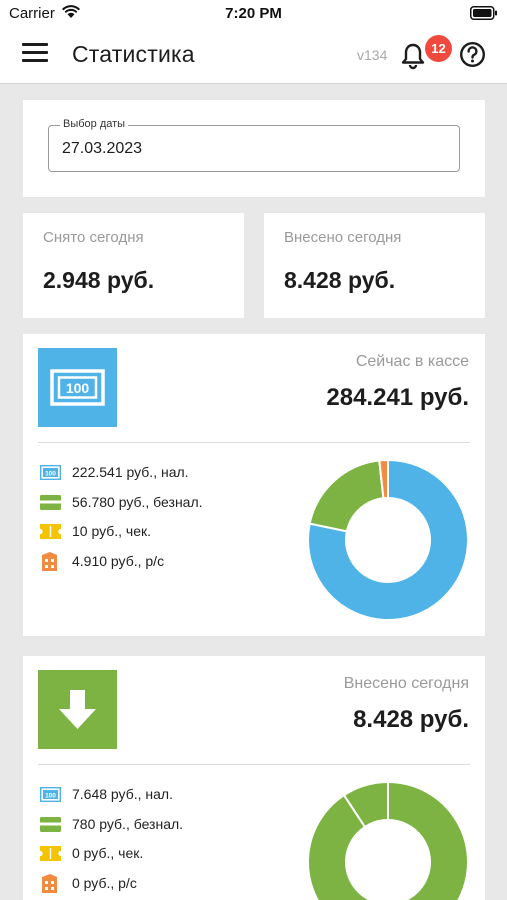 This screenshot has width=507, height=900. Describe the element at coordinates (411, 719) in the screenshot. I see `deposited-today-total: 8.428 руб.` at that location.